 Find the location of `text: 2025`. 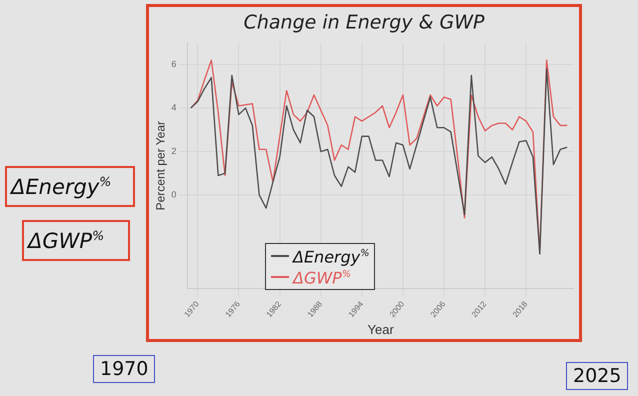

text: 2025 is located at coordinates (597, 376).